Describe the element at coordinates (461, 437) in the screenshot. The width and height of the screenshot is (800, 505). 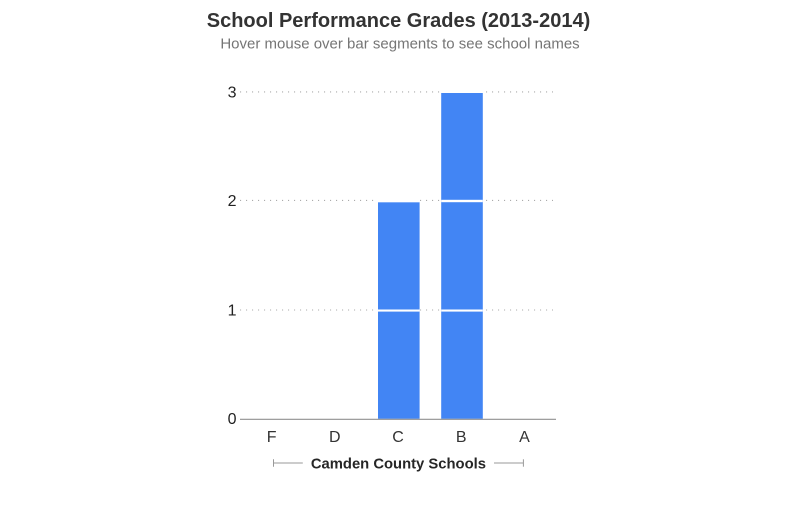
I see `svg-text: B` at that location.